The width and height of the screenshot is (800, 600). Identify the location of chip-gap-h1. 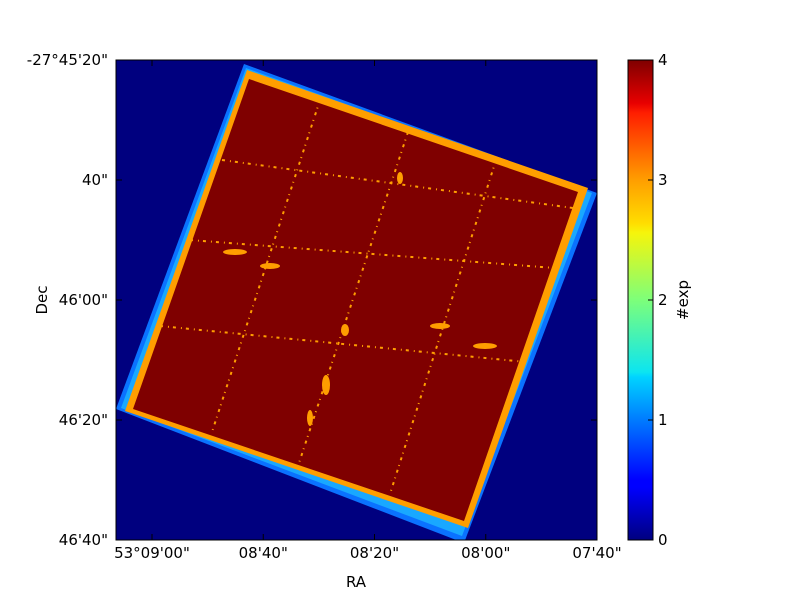
(397, 184).